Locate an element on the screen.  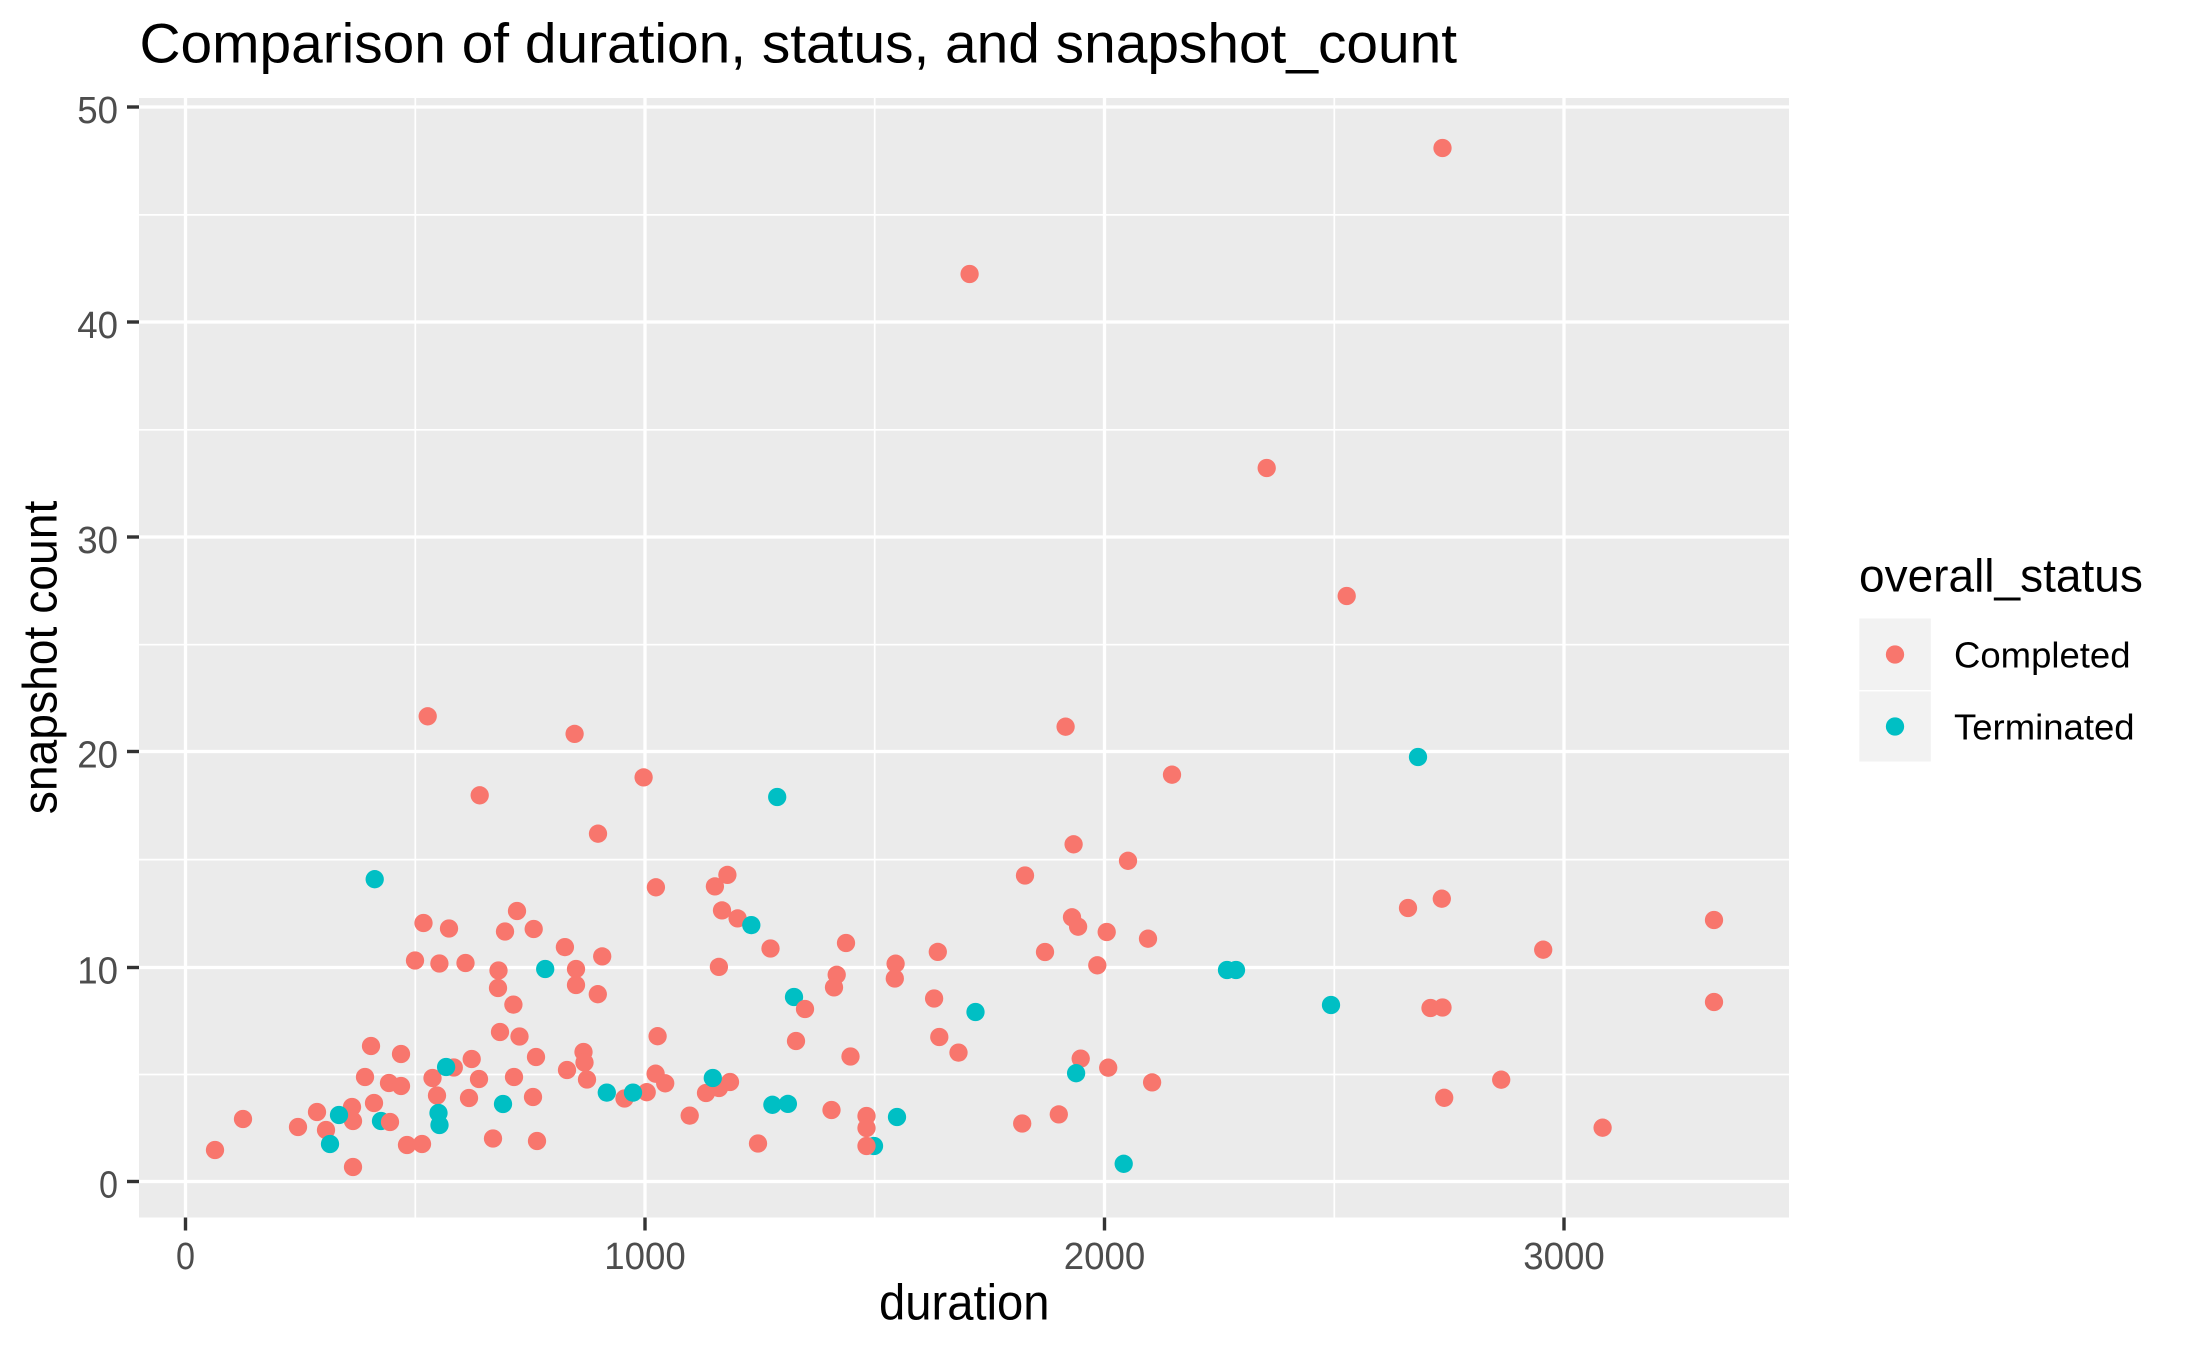
svg-text: 50 is located at coordinates (97, 111).